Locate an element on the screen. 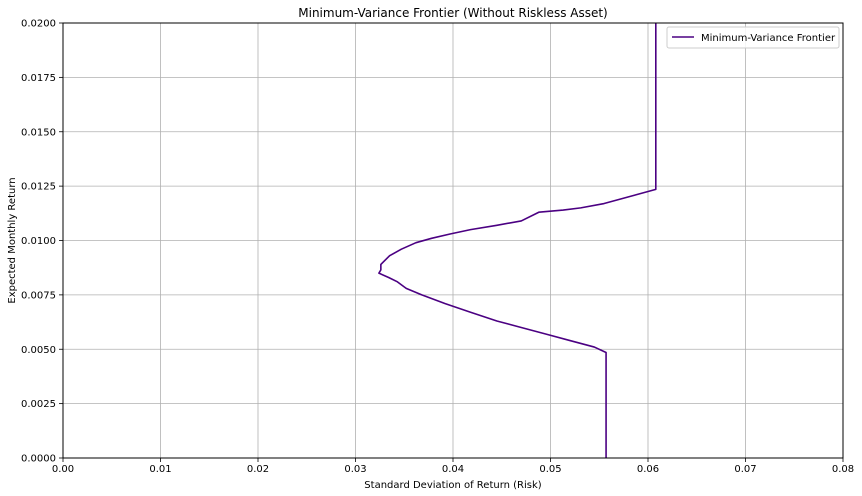 The height and width of the screenshot is (496, 862). x-tick-label: 0.03 is located at coordinates (355, 469).